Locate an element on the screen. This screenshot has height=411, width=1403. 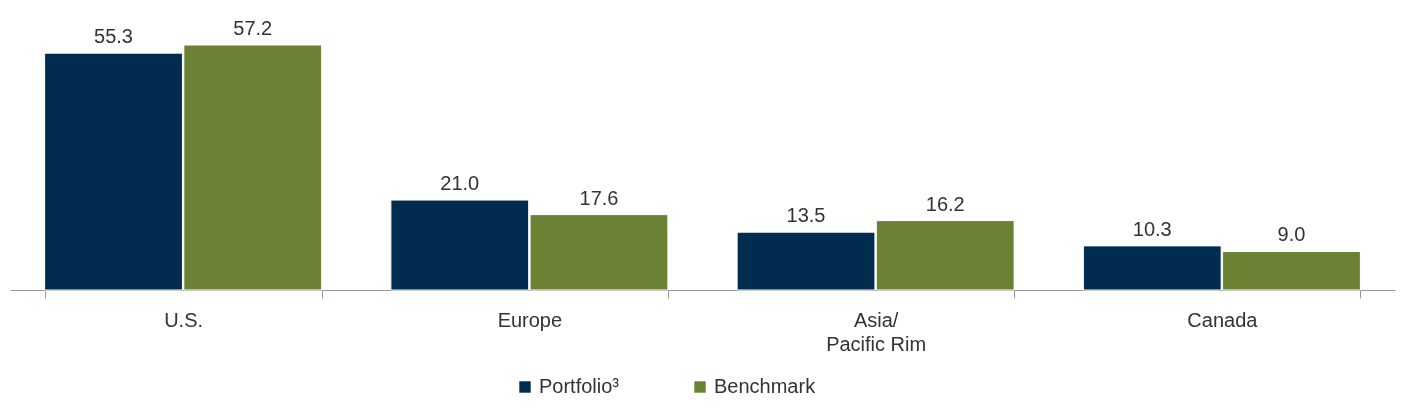
x-tick-label: U.S. is located at coordinates (184, 319).